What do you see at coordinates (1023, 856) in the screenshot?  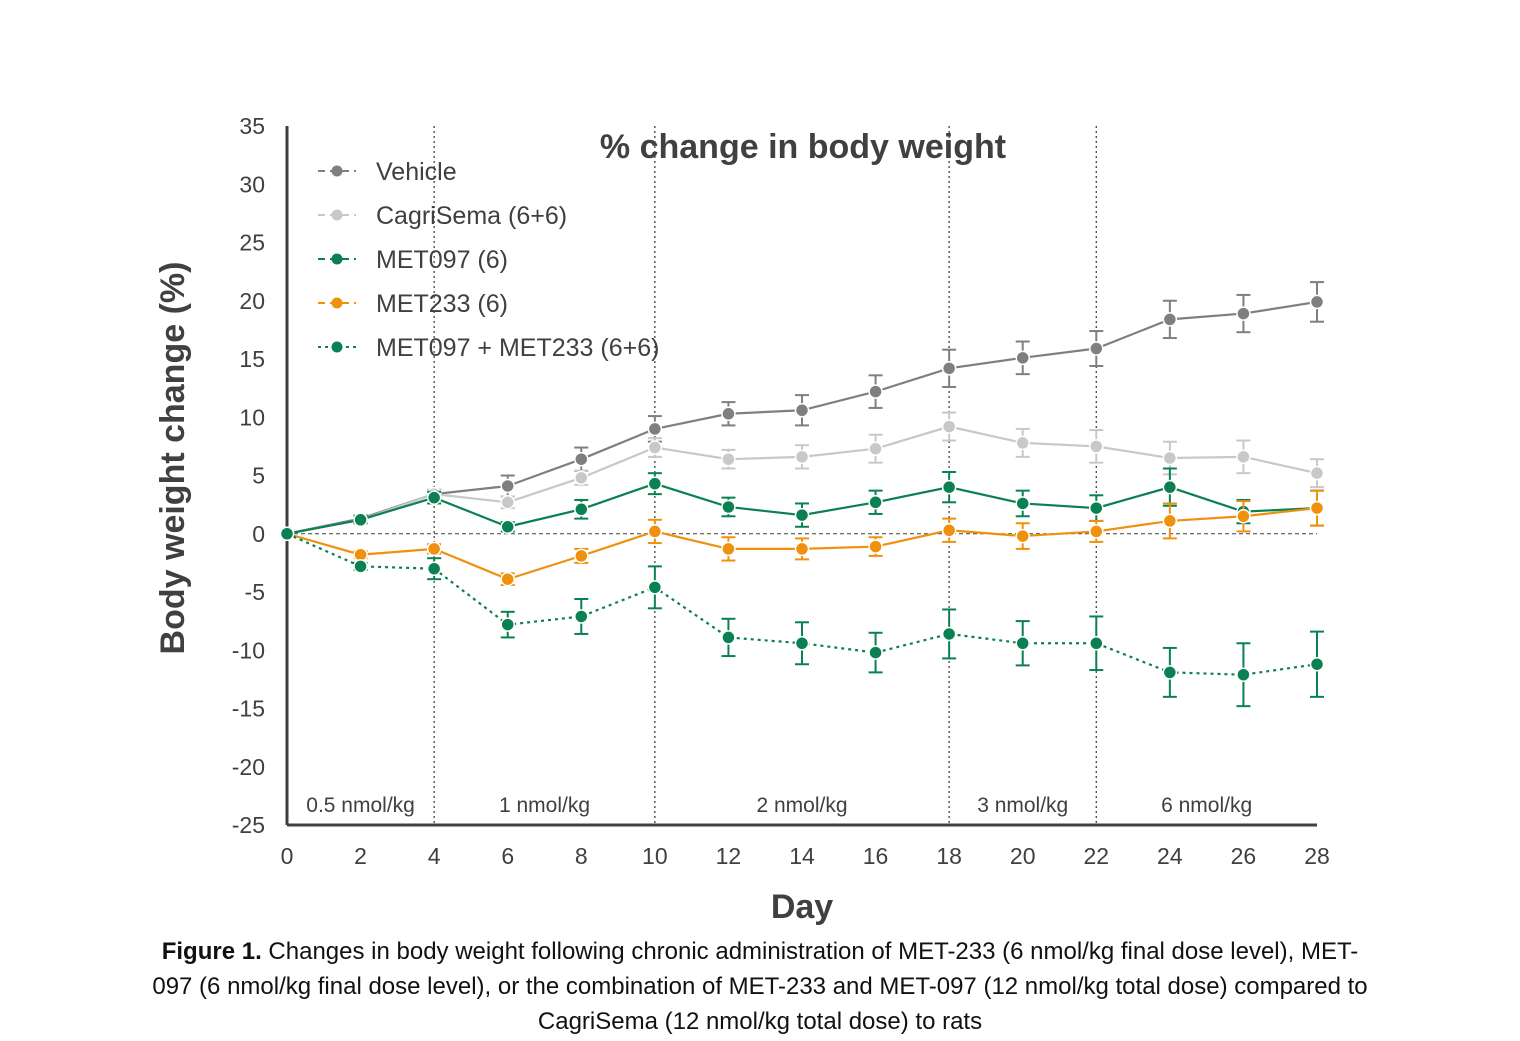 I see `x-tick-label: 20` at bounding box center [1023, 856].